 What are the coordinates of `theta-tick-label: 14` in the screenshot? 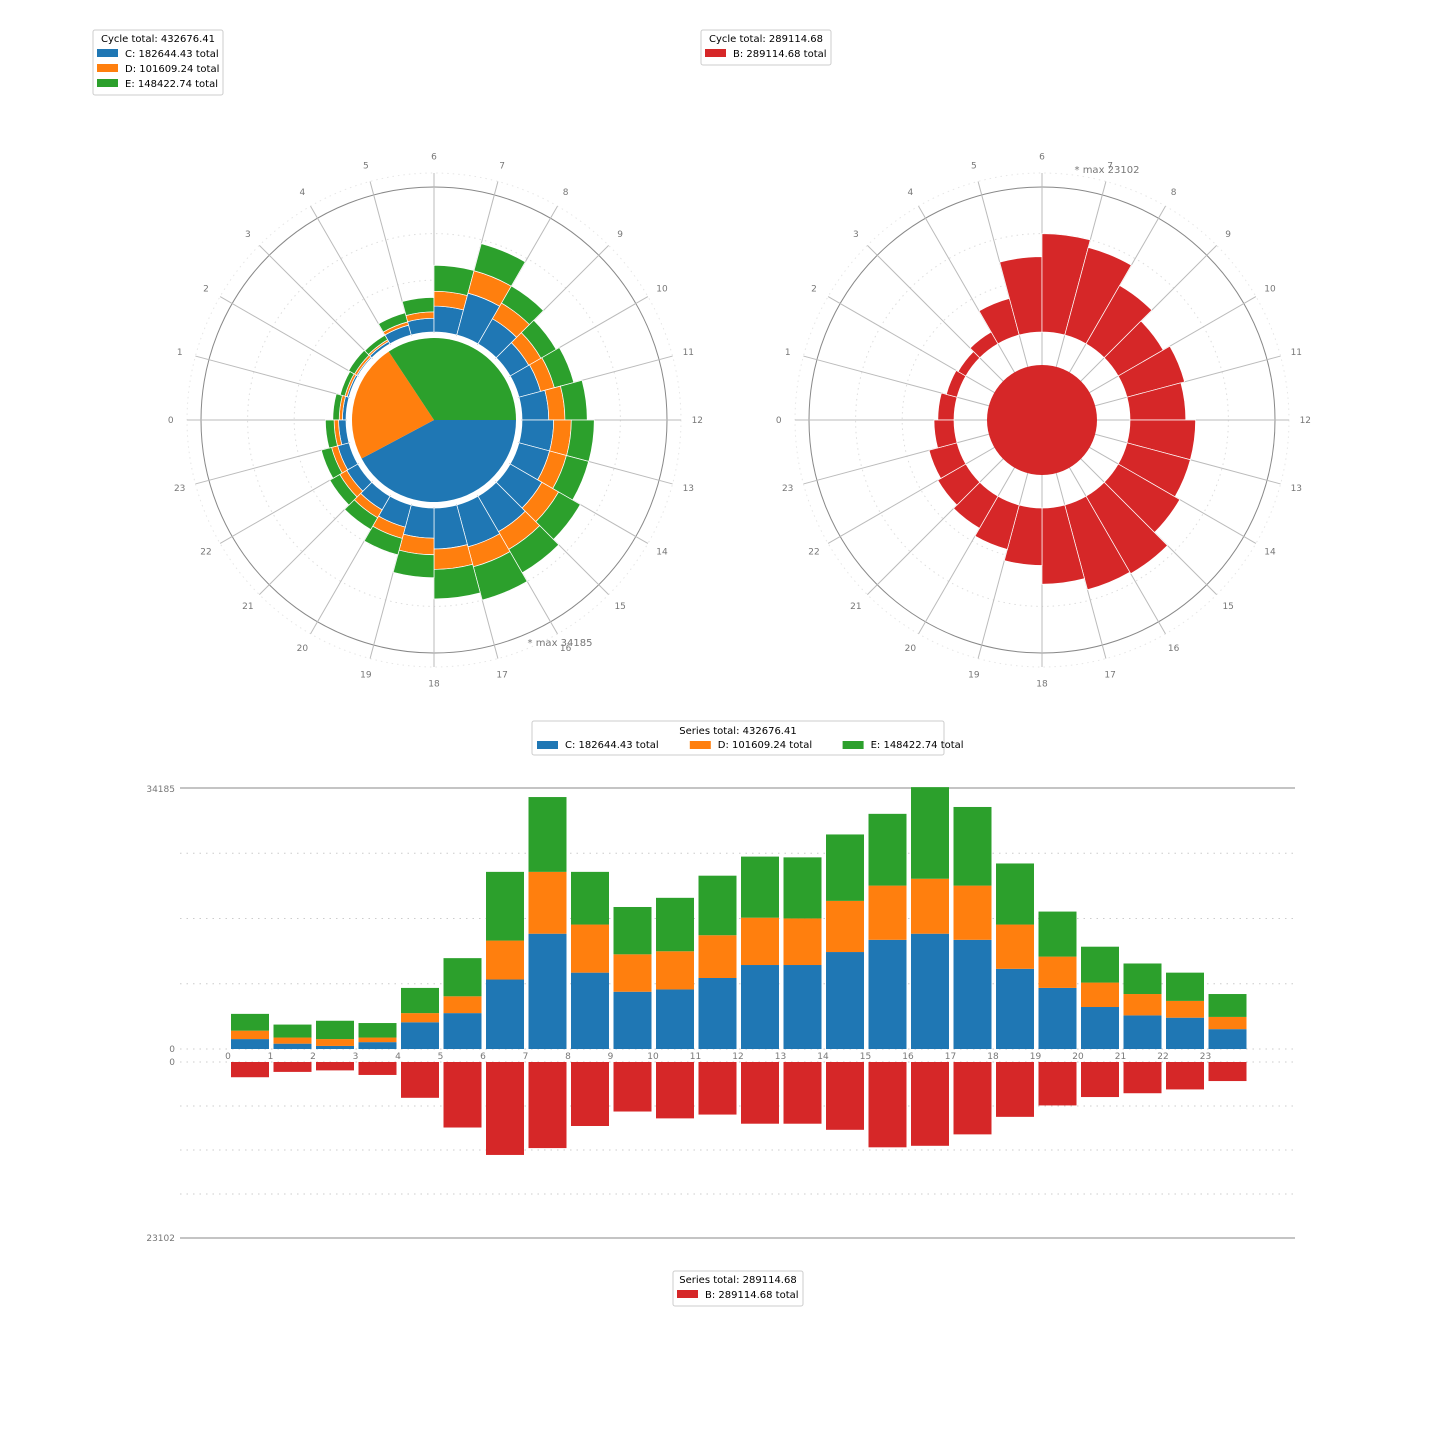 It's located at (662, 553).